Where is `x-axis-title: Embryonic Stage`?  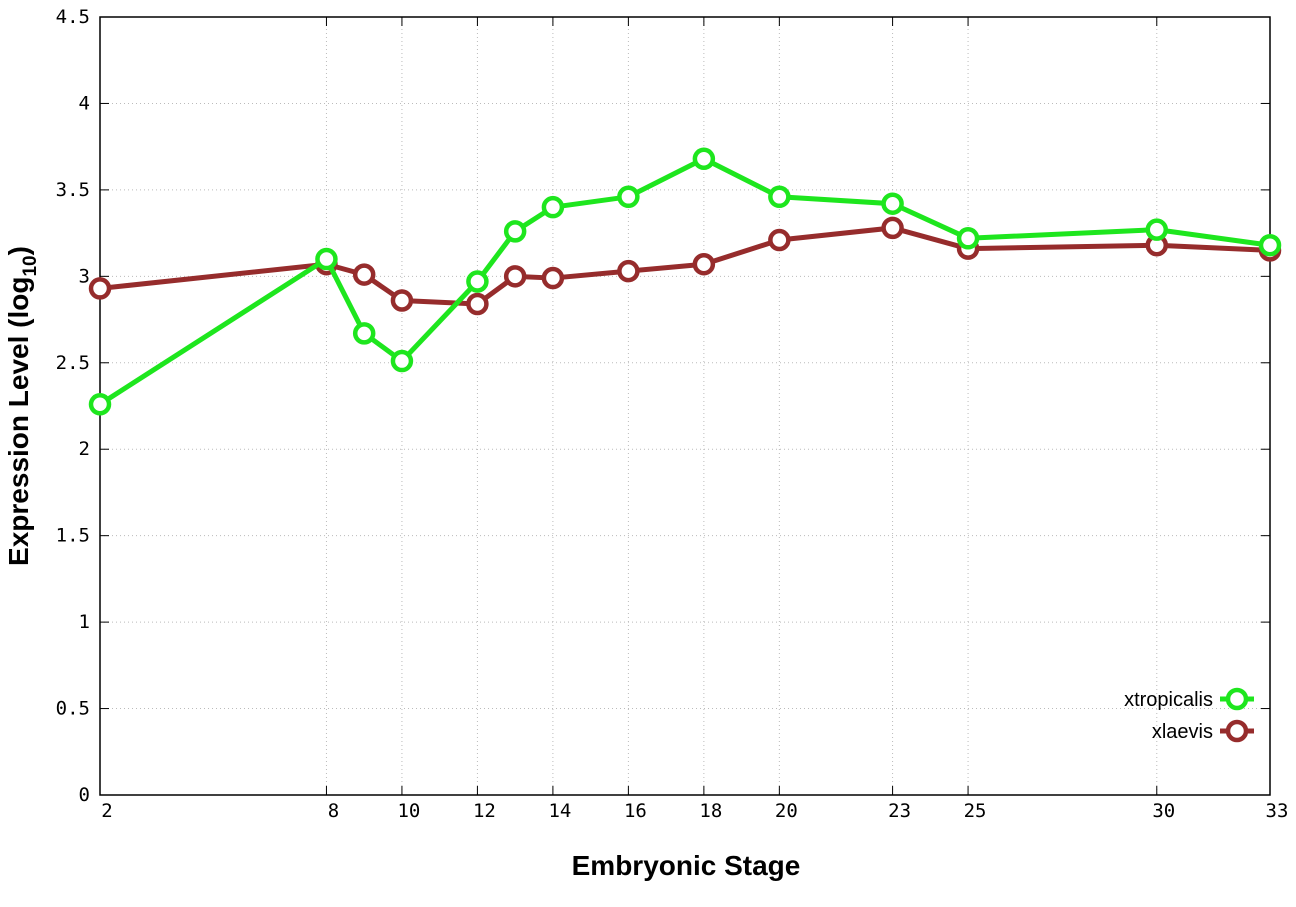
x-axis-title: Embryonic Stage is located at coordinates (686, 865).